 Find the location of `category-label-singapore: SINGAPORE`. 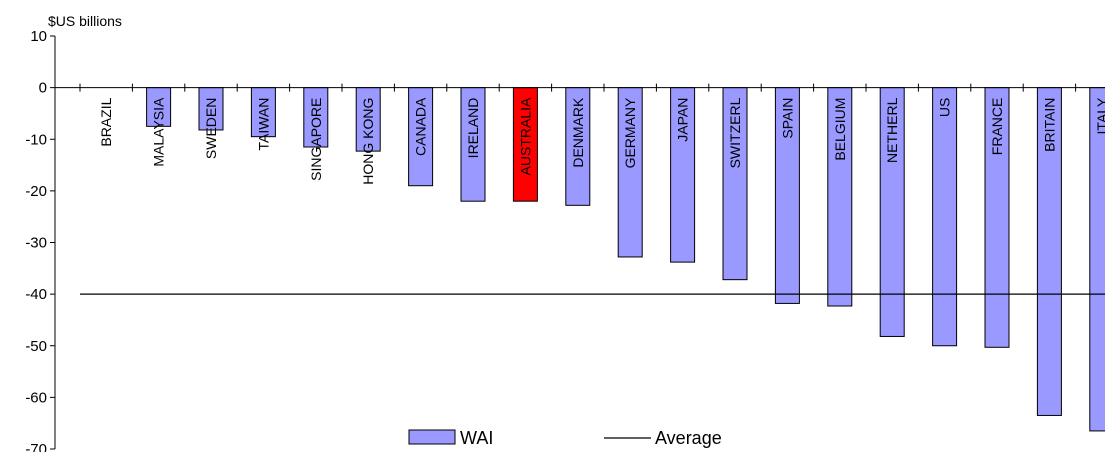

category-label-singapore: SINGAPORE is located at coordinates (316, 139).